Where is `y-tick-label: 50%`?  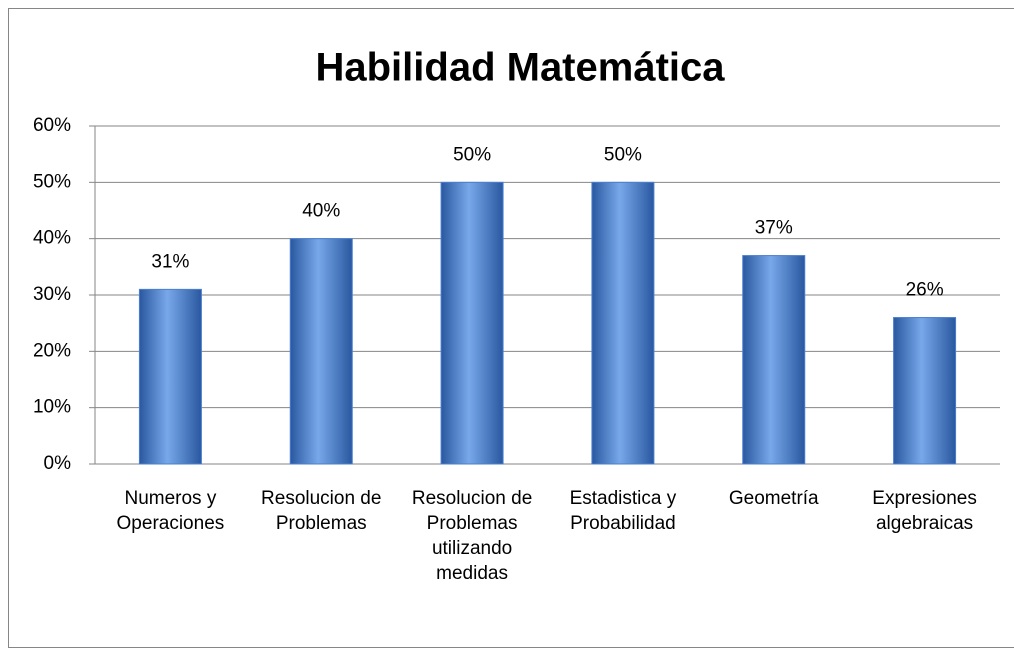 y-tick-label: 50% is located at coordinates (52, 181).